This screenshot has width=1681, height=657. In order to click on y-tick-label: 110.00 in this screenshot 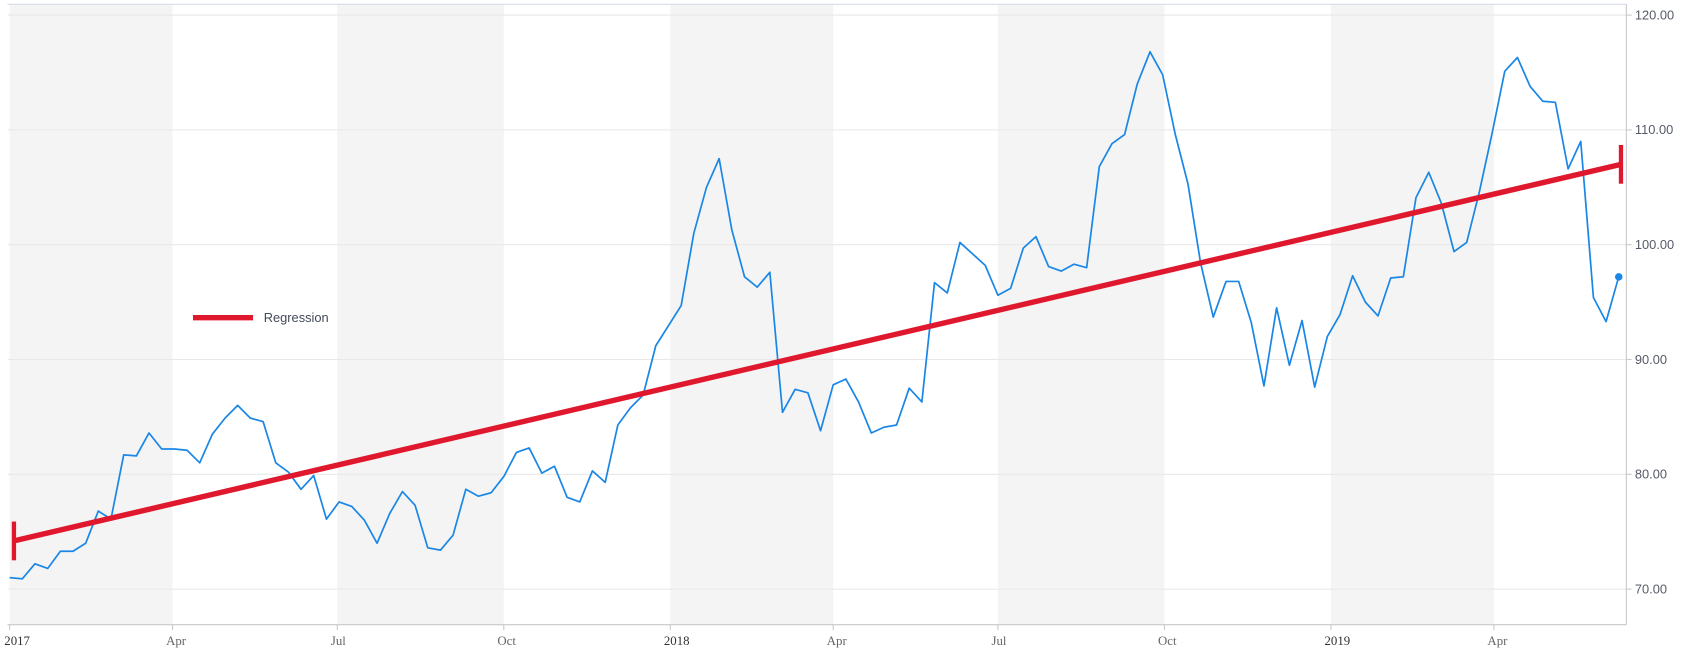, I will do `click(1654, 129)`.